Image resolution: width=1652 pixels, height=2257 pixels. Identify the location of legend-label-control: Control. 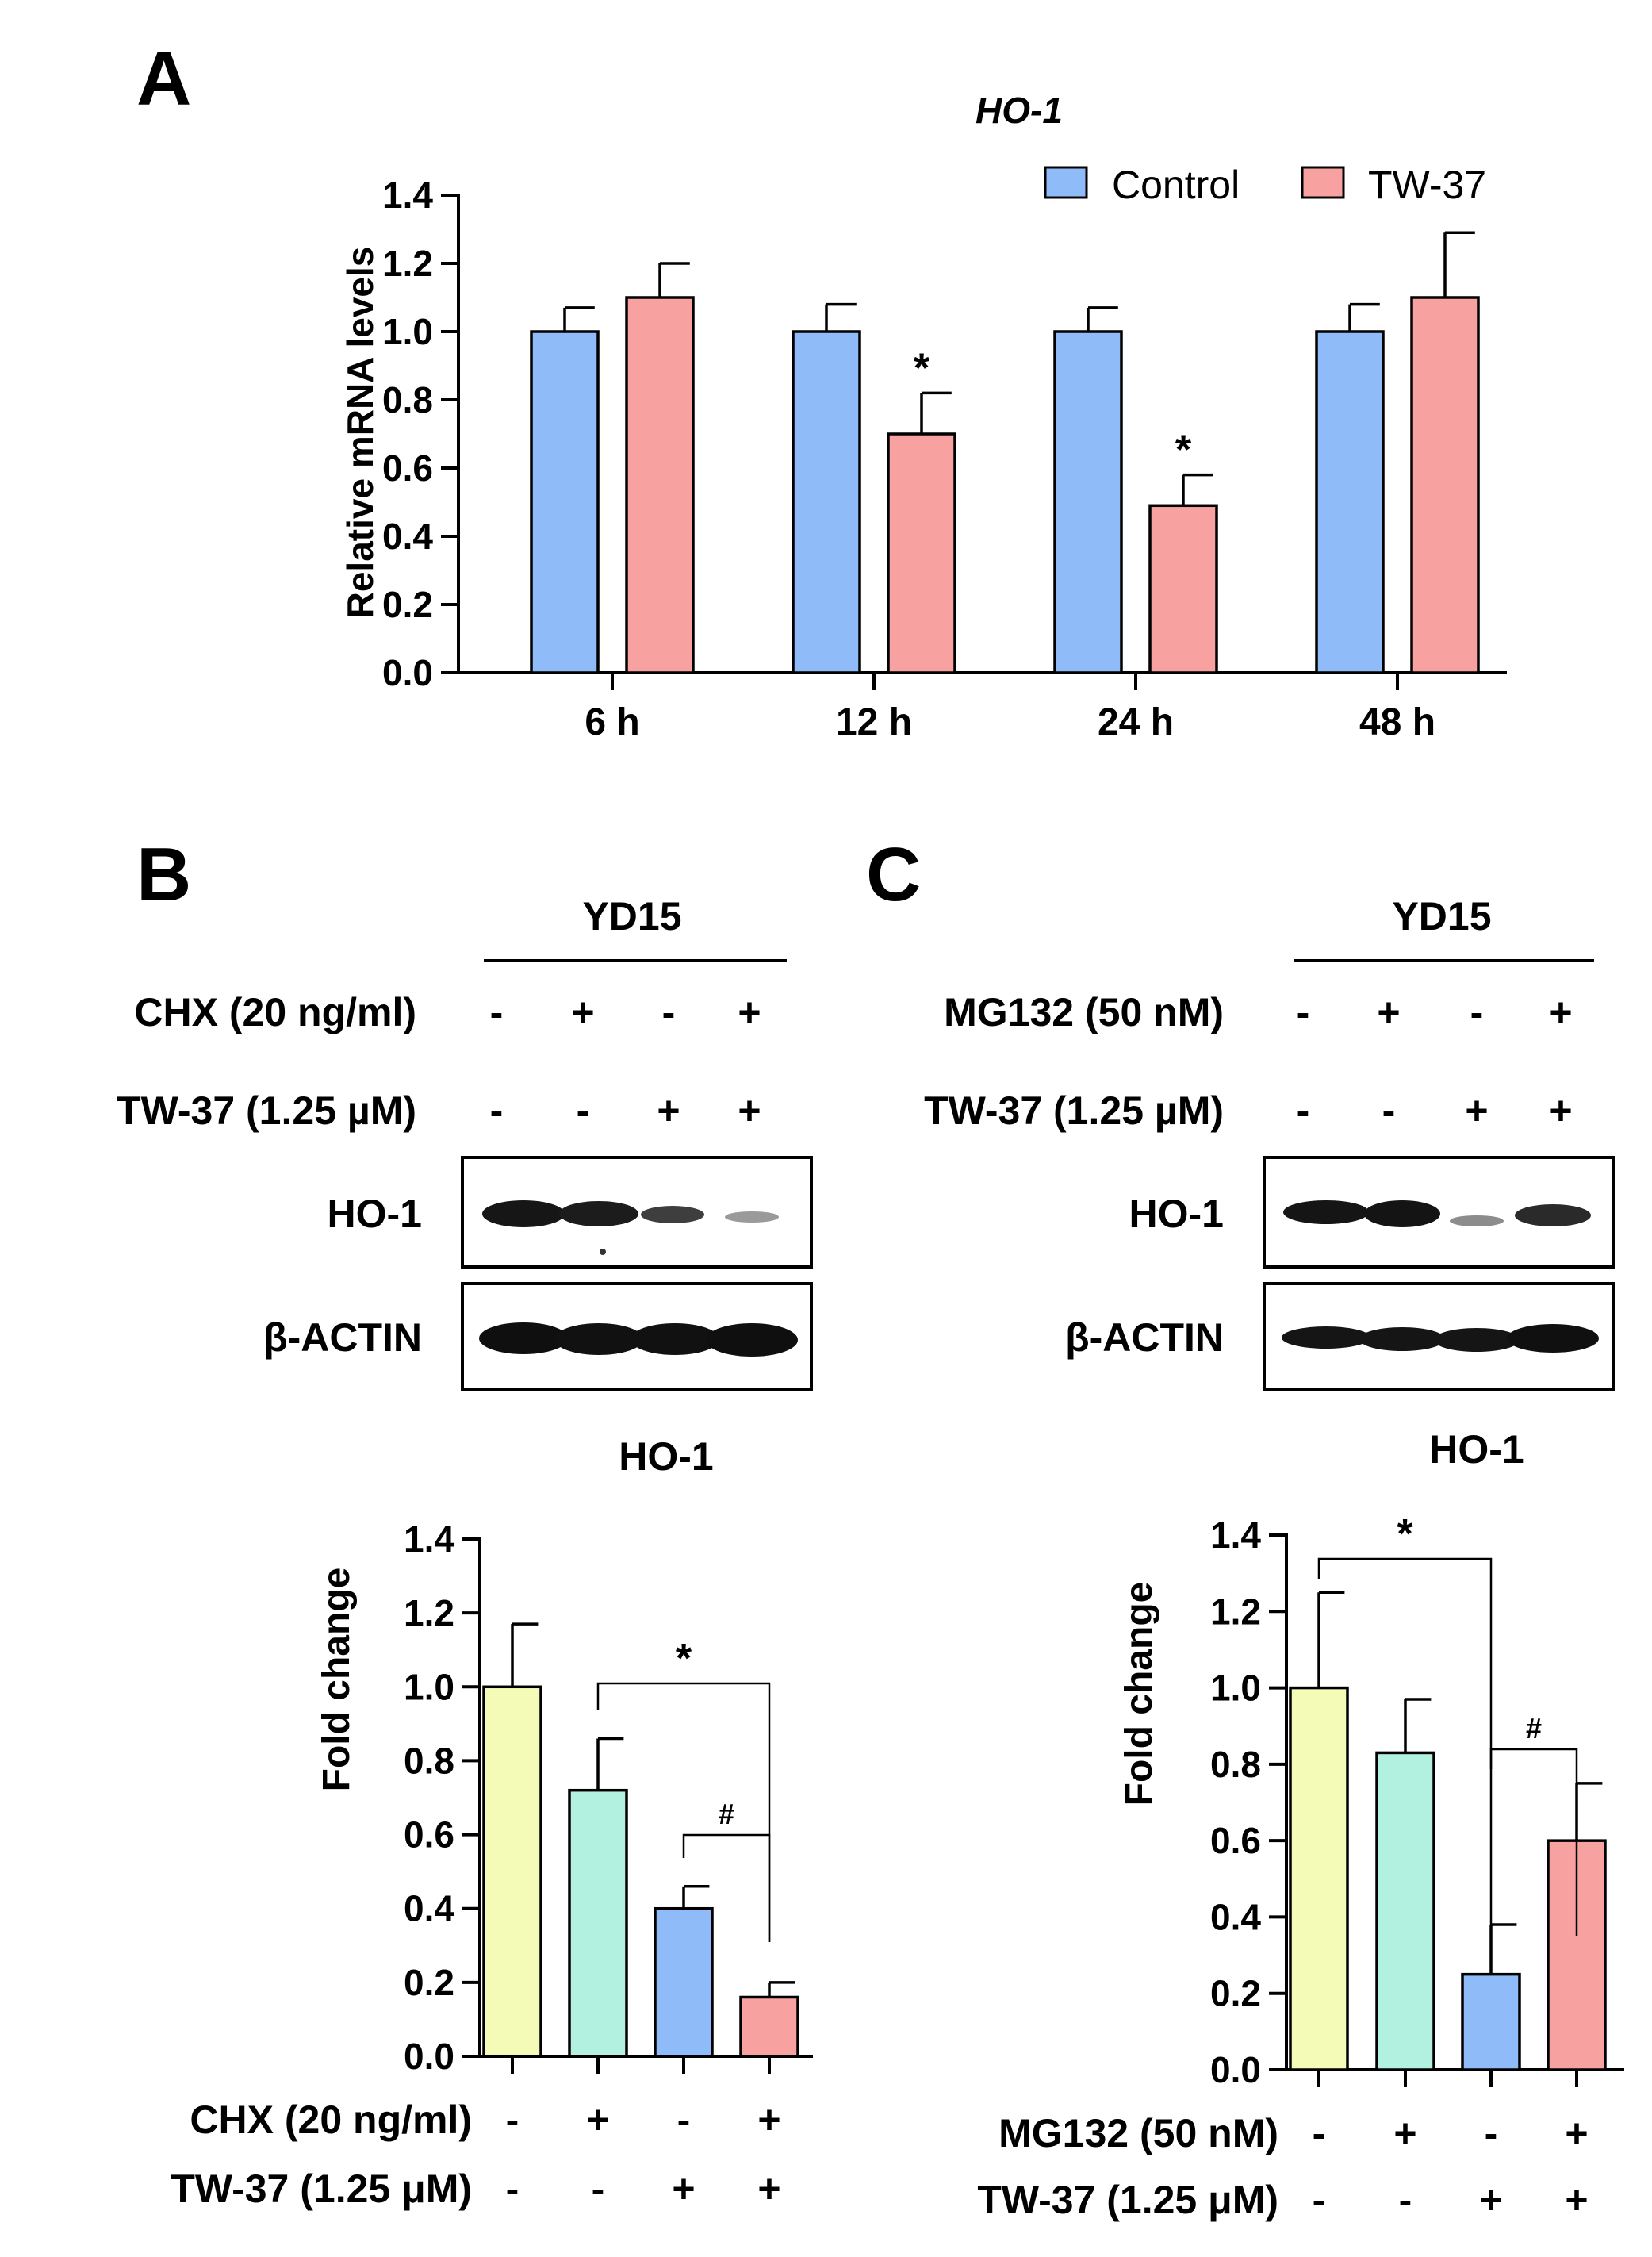
(1176, 185).